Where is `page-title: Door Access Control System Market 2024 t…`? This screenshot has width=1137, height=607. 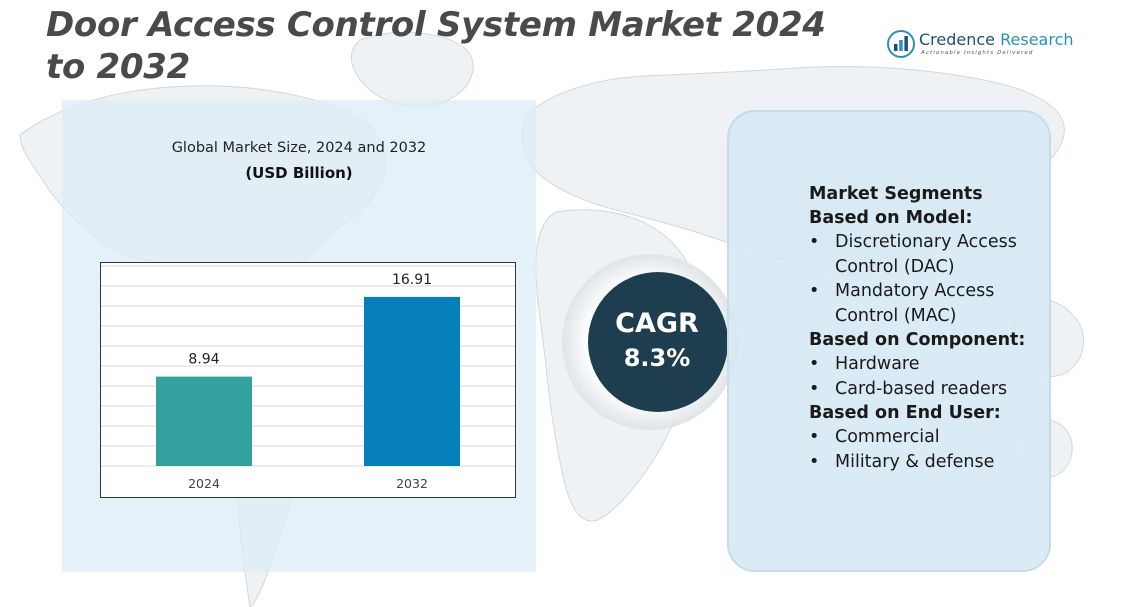 page-title: Door Access Control System Market 2024 t… is located at coordinates (436, 46).